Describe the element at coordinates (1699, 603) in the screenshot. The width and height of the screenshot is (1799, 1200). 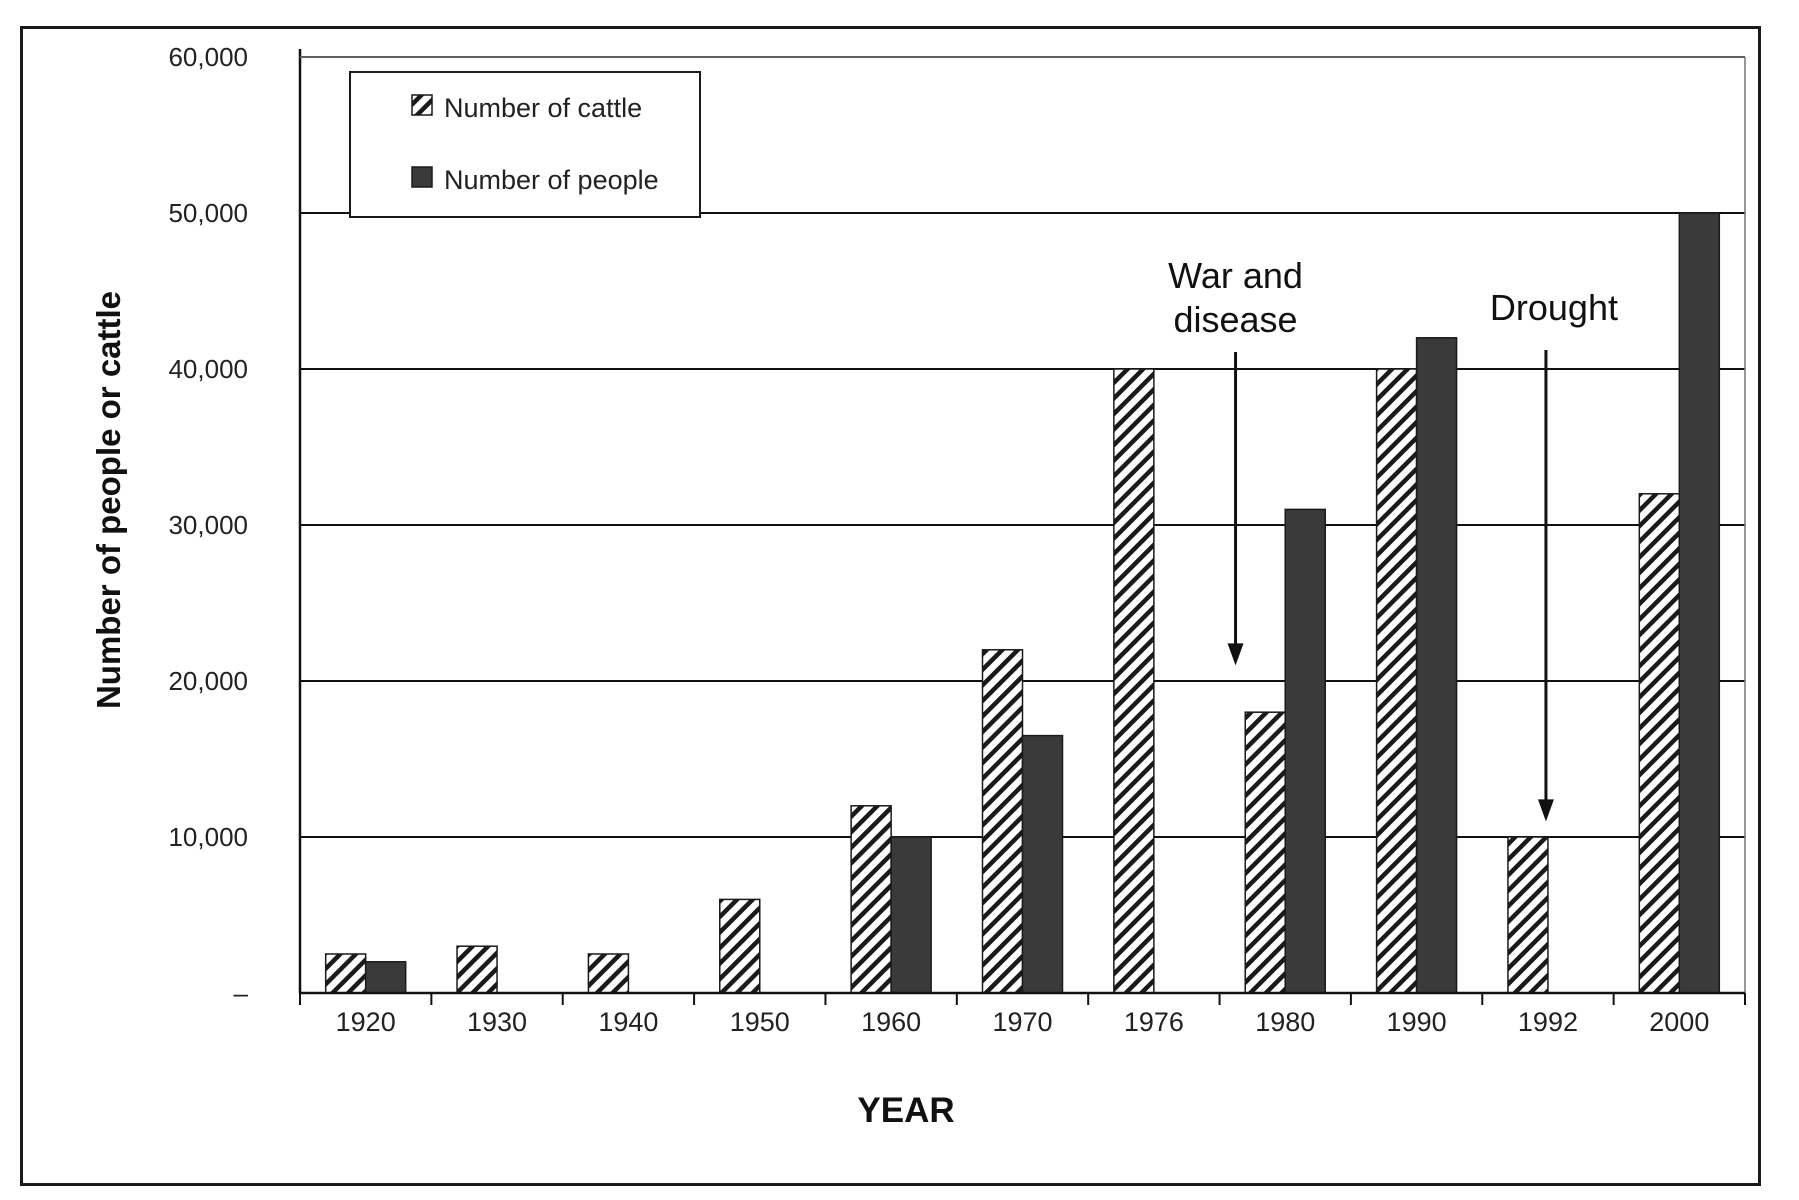
I see `bar-people-2000` at that location.